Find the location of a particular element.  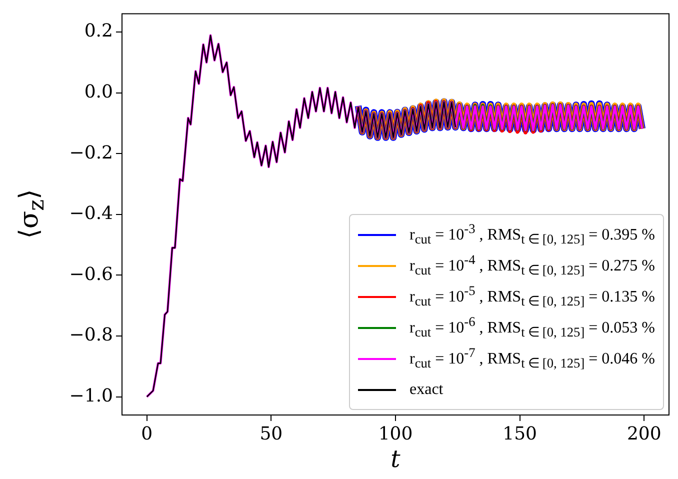

x-tick-label: 200 is located at coordinates (644, 433).